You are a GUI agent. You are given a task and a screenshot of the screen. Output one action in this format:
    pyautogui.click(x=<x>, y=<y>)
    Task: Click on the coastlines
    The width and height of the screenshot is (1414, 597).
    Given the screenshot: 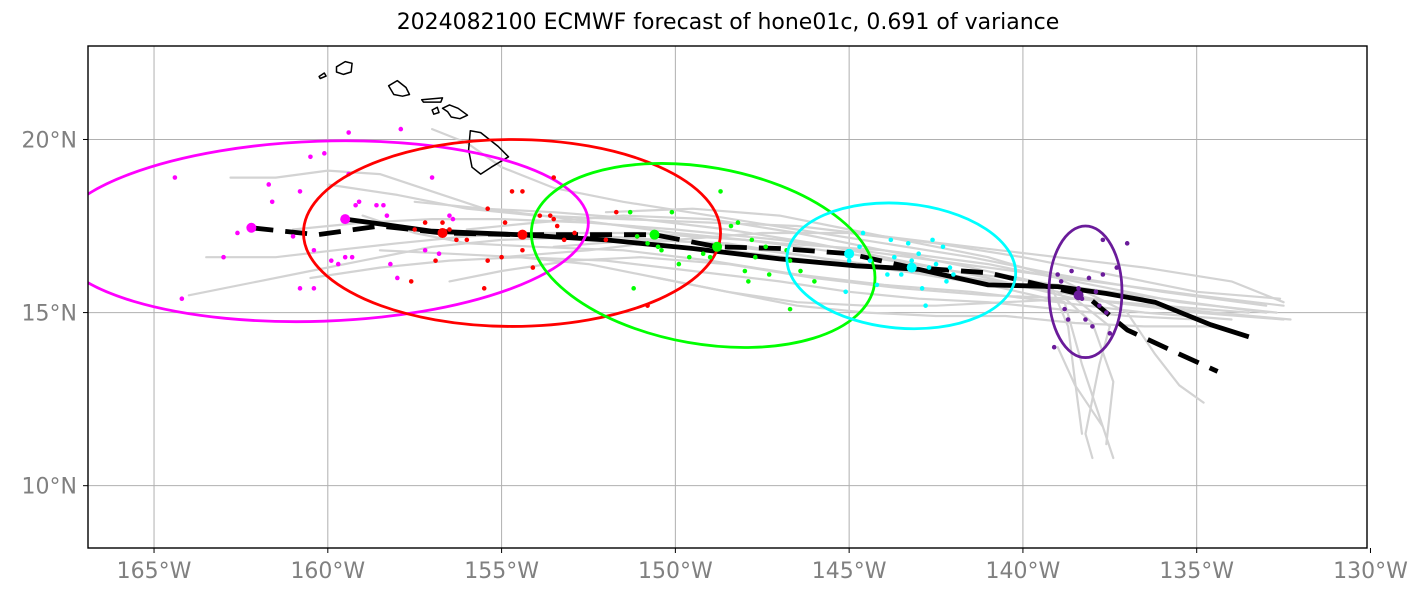 What is the action you would take?
    pyautogui.click(x=414, y=117)
    